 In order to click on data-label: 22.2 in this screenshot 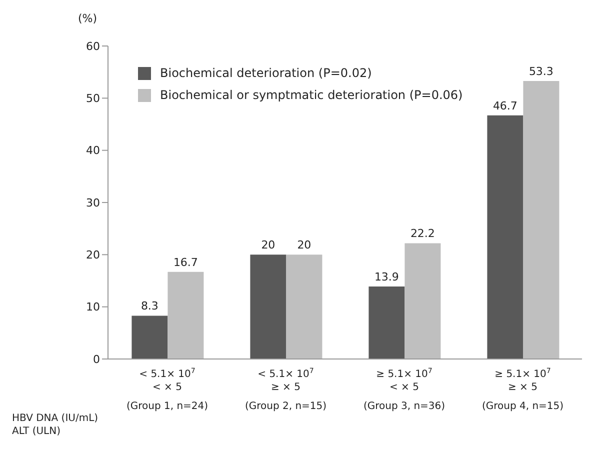, I will do `click(422, 233)`.